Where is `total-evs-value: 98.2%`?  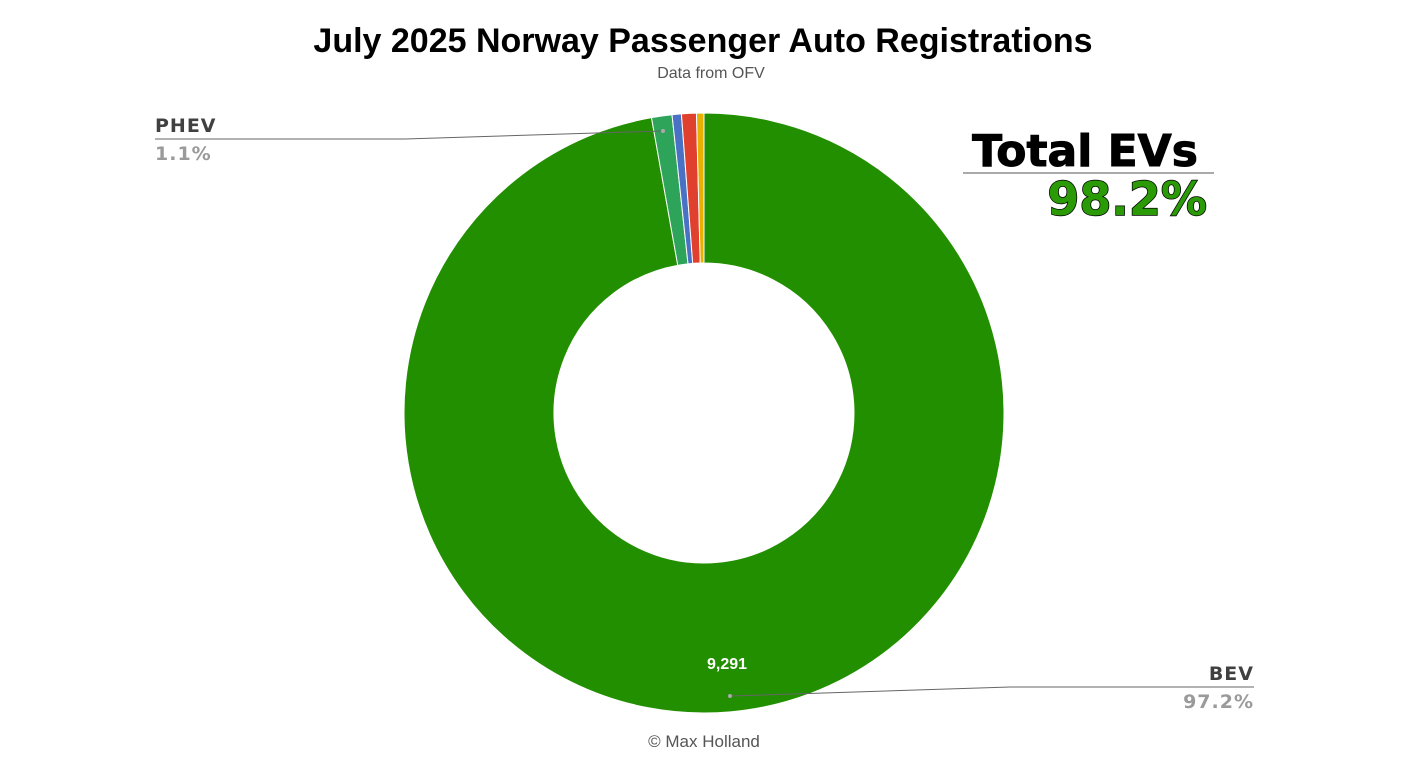
total-evs-value: 98.2% is located at coordinates (1127, 199).